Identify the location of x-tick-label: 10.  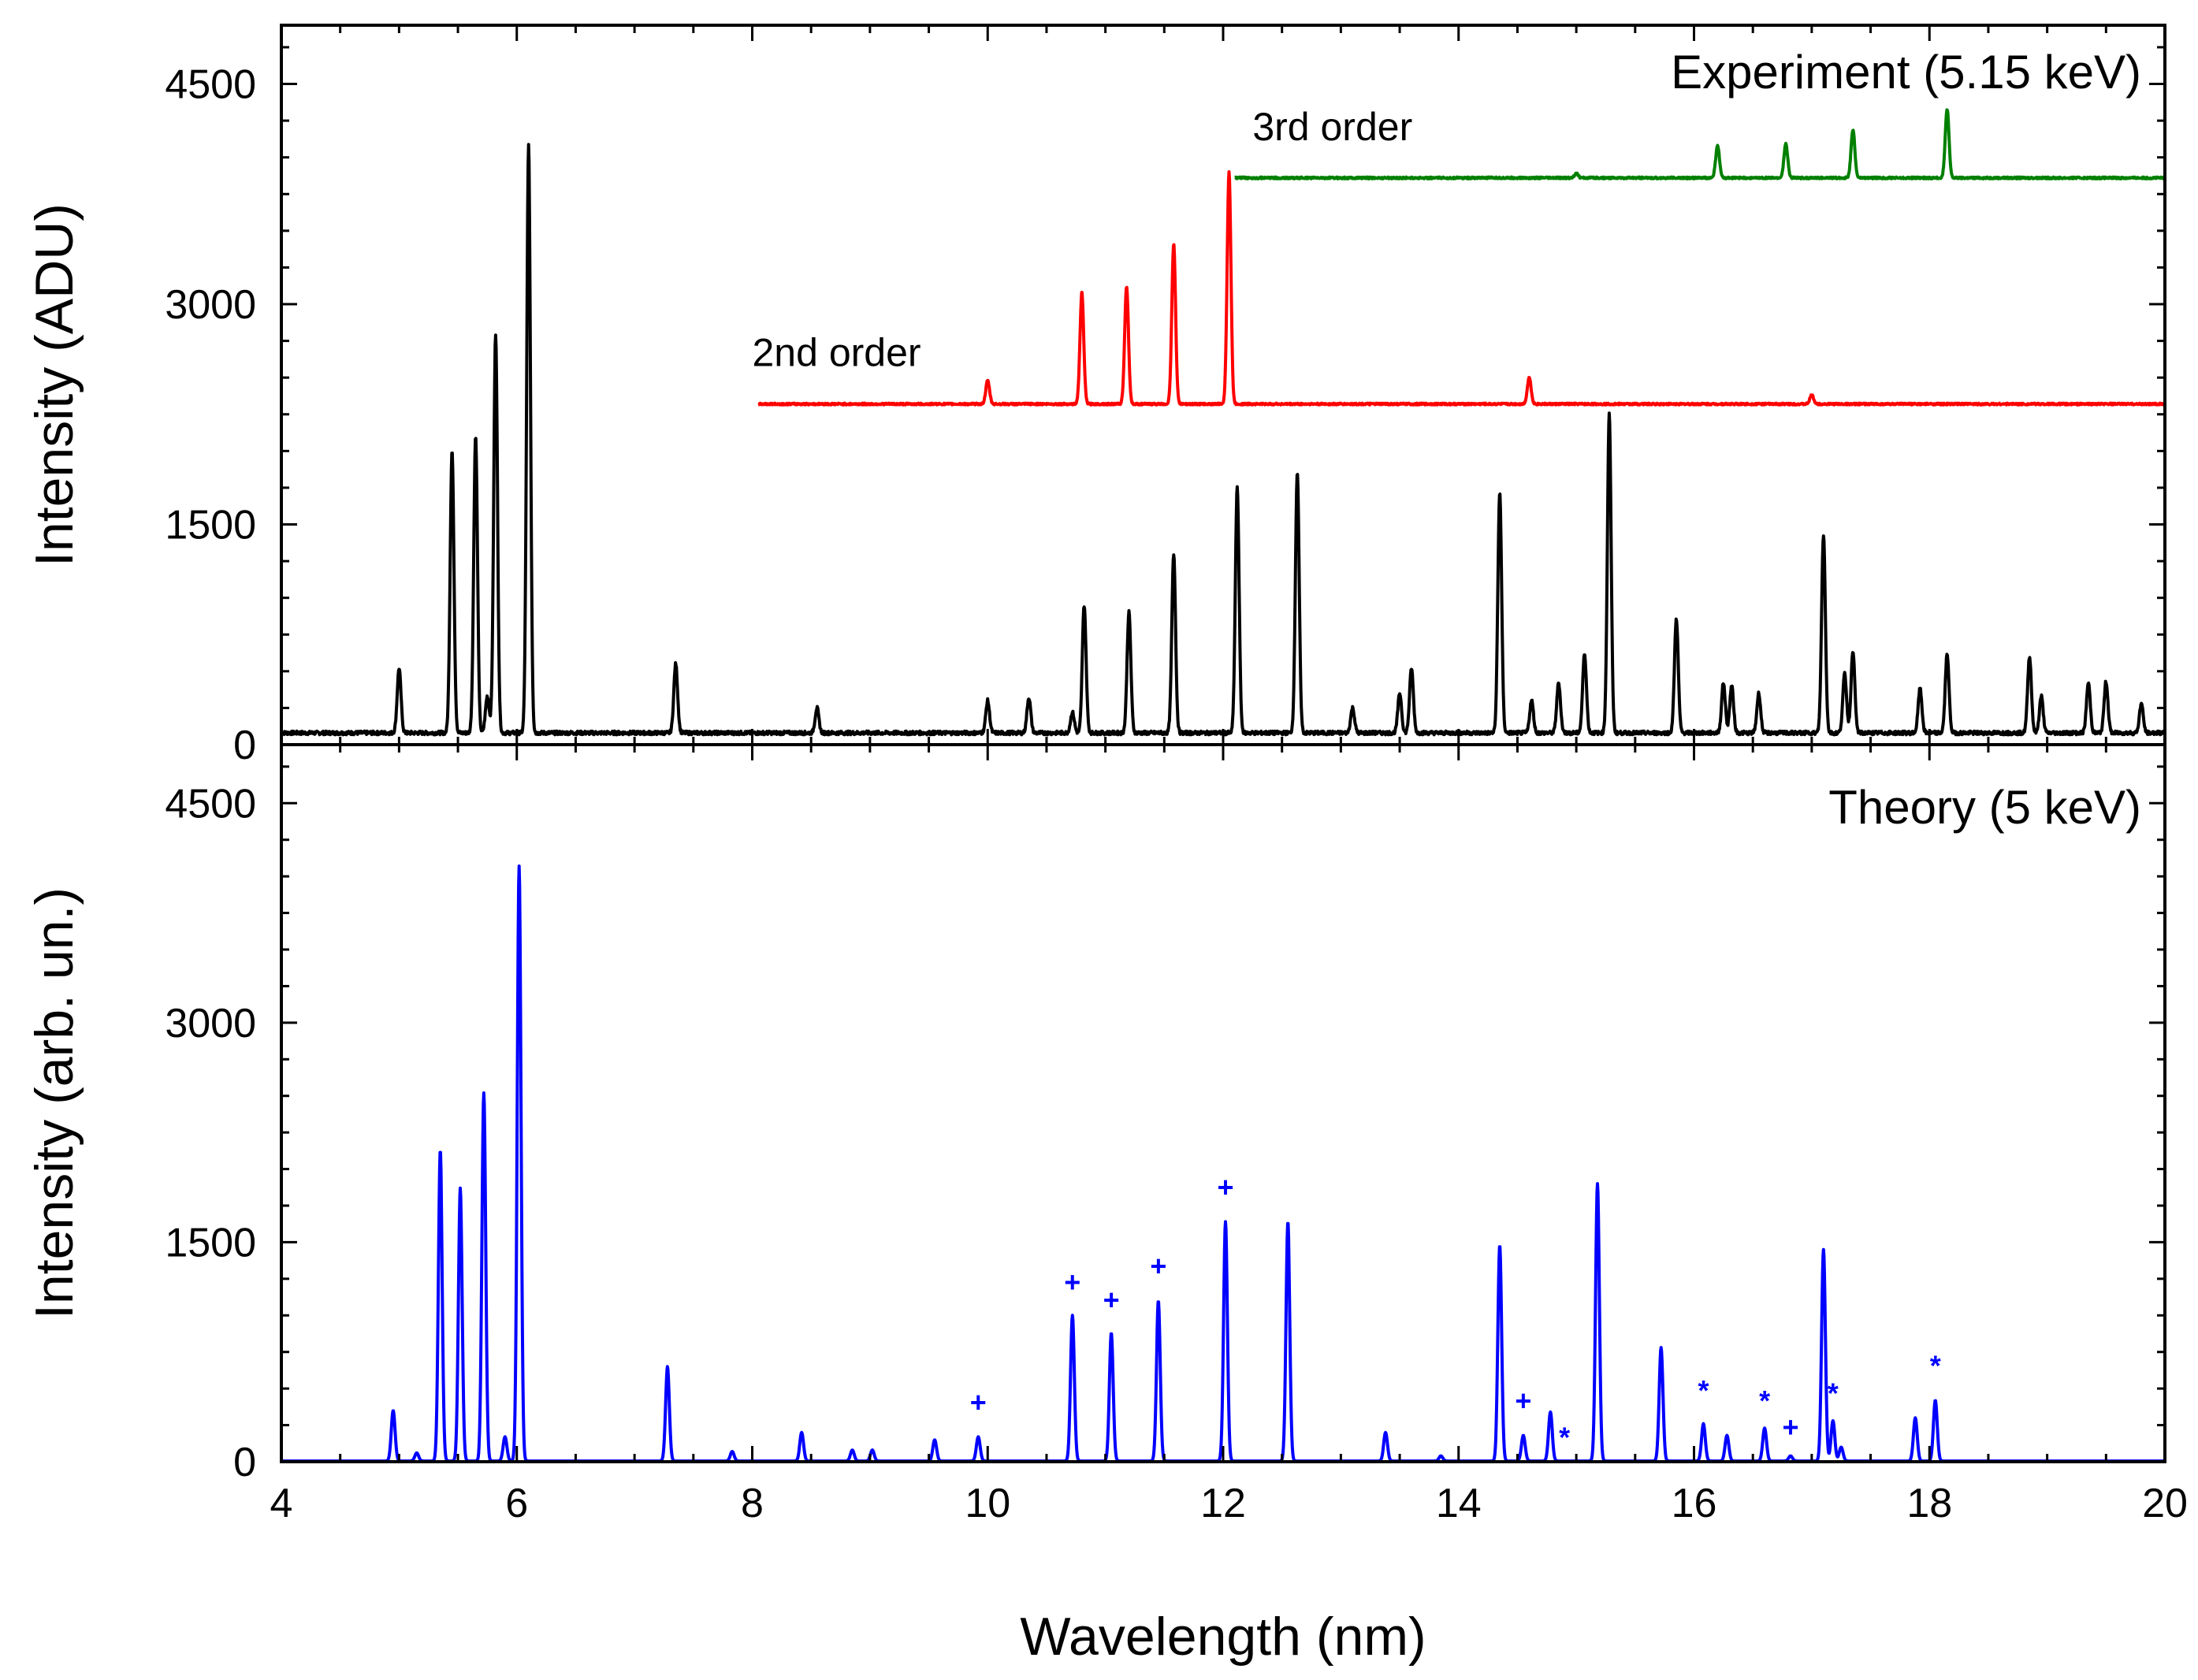
(987, 1503).